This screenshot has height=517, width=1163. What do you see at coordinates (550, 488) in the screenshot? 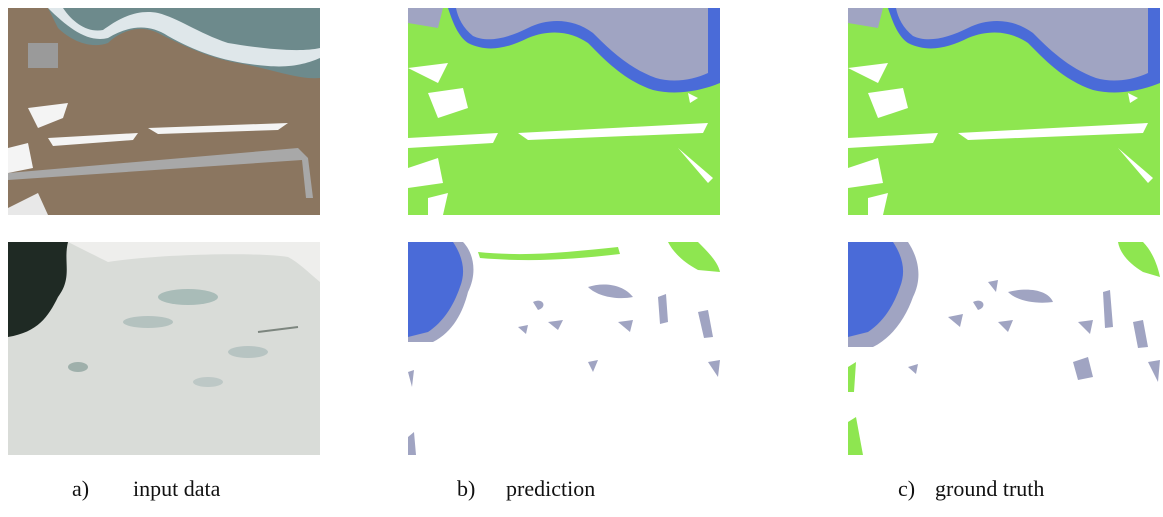
I see `caption-text: prediction` at bounding box center [550, 488].